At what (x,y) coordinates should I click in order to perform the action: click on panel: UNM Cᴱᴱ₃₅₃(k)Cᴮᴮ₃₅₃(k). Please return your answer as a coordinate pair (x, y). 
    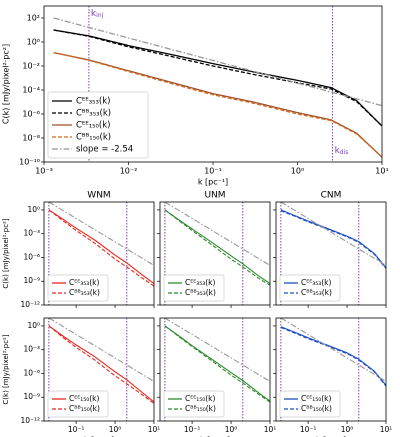
    Looking at the image, I should click on (214, 249).